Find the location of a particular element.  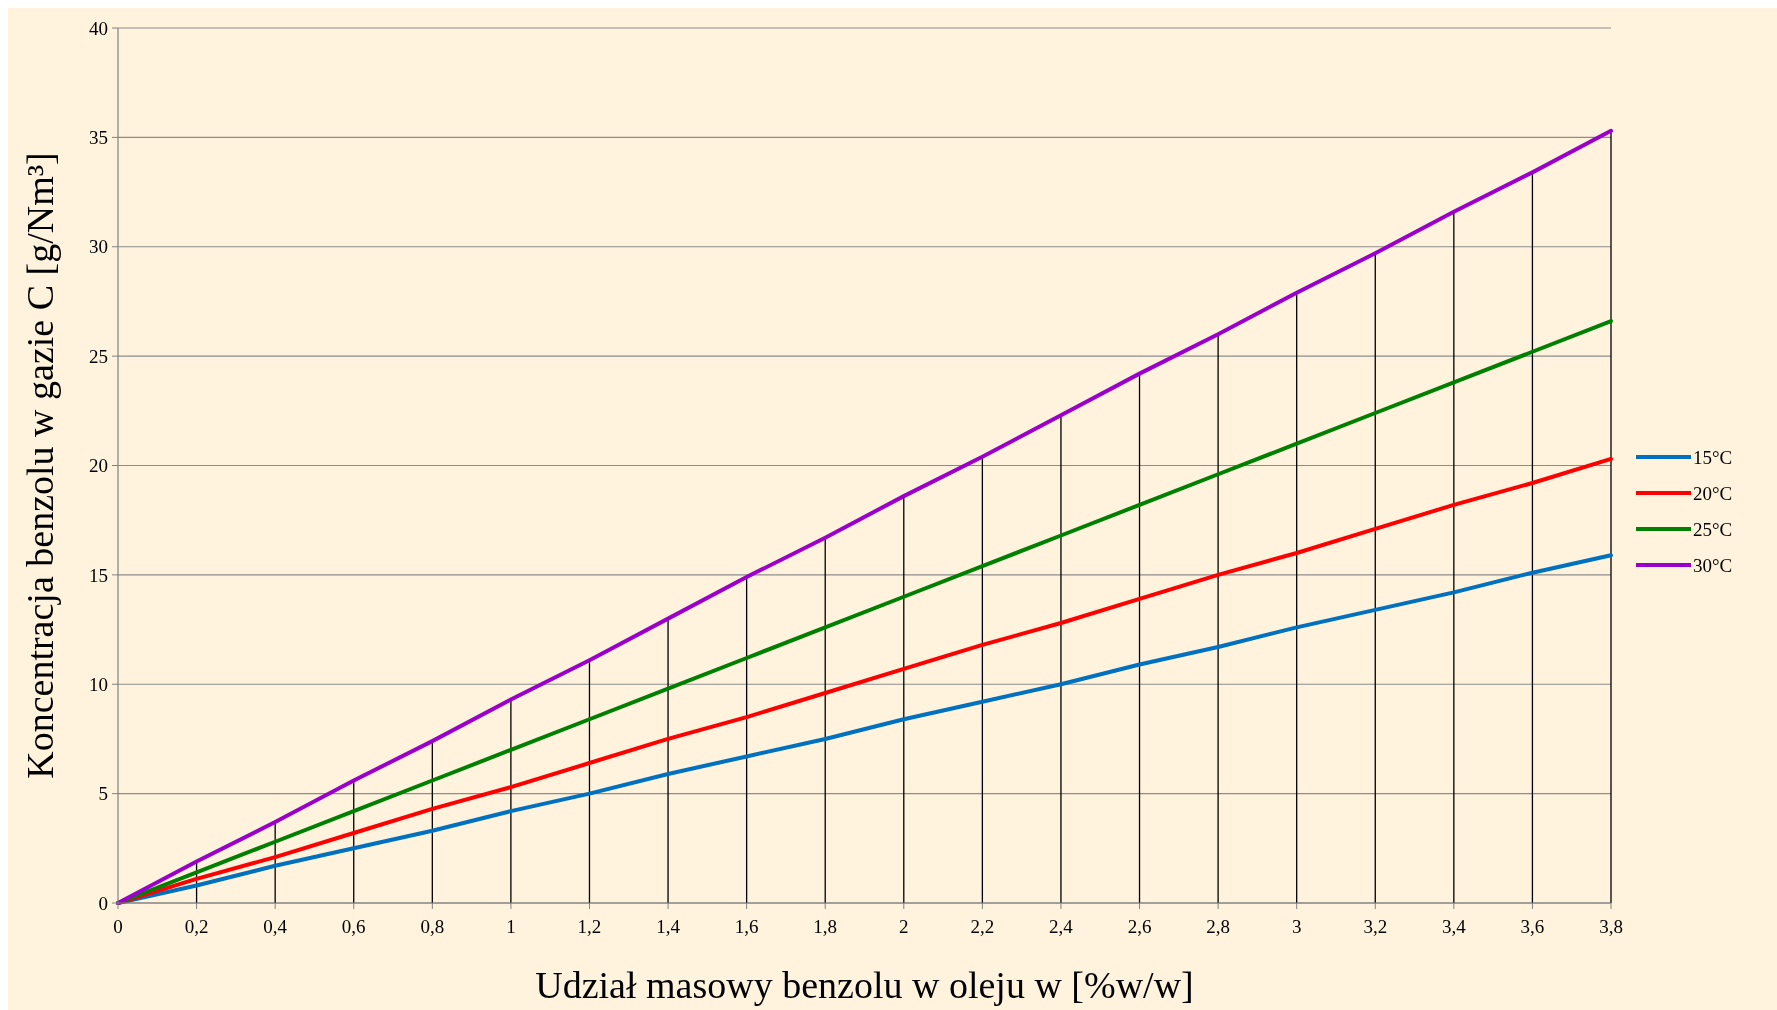

x-tick-label: 1,8 is located at coordinates (825, 926).